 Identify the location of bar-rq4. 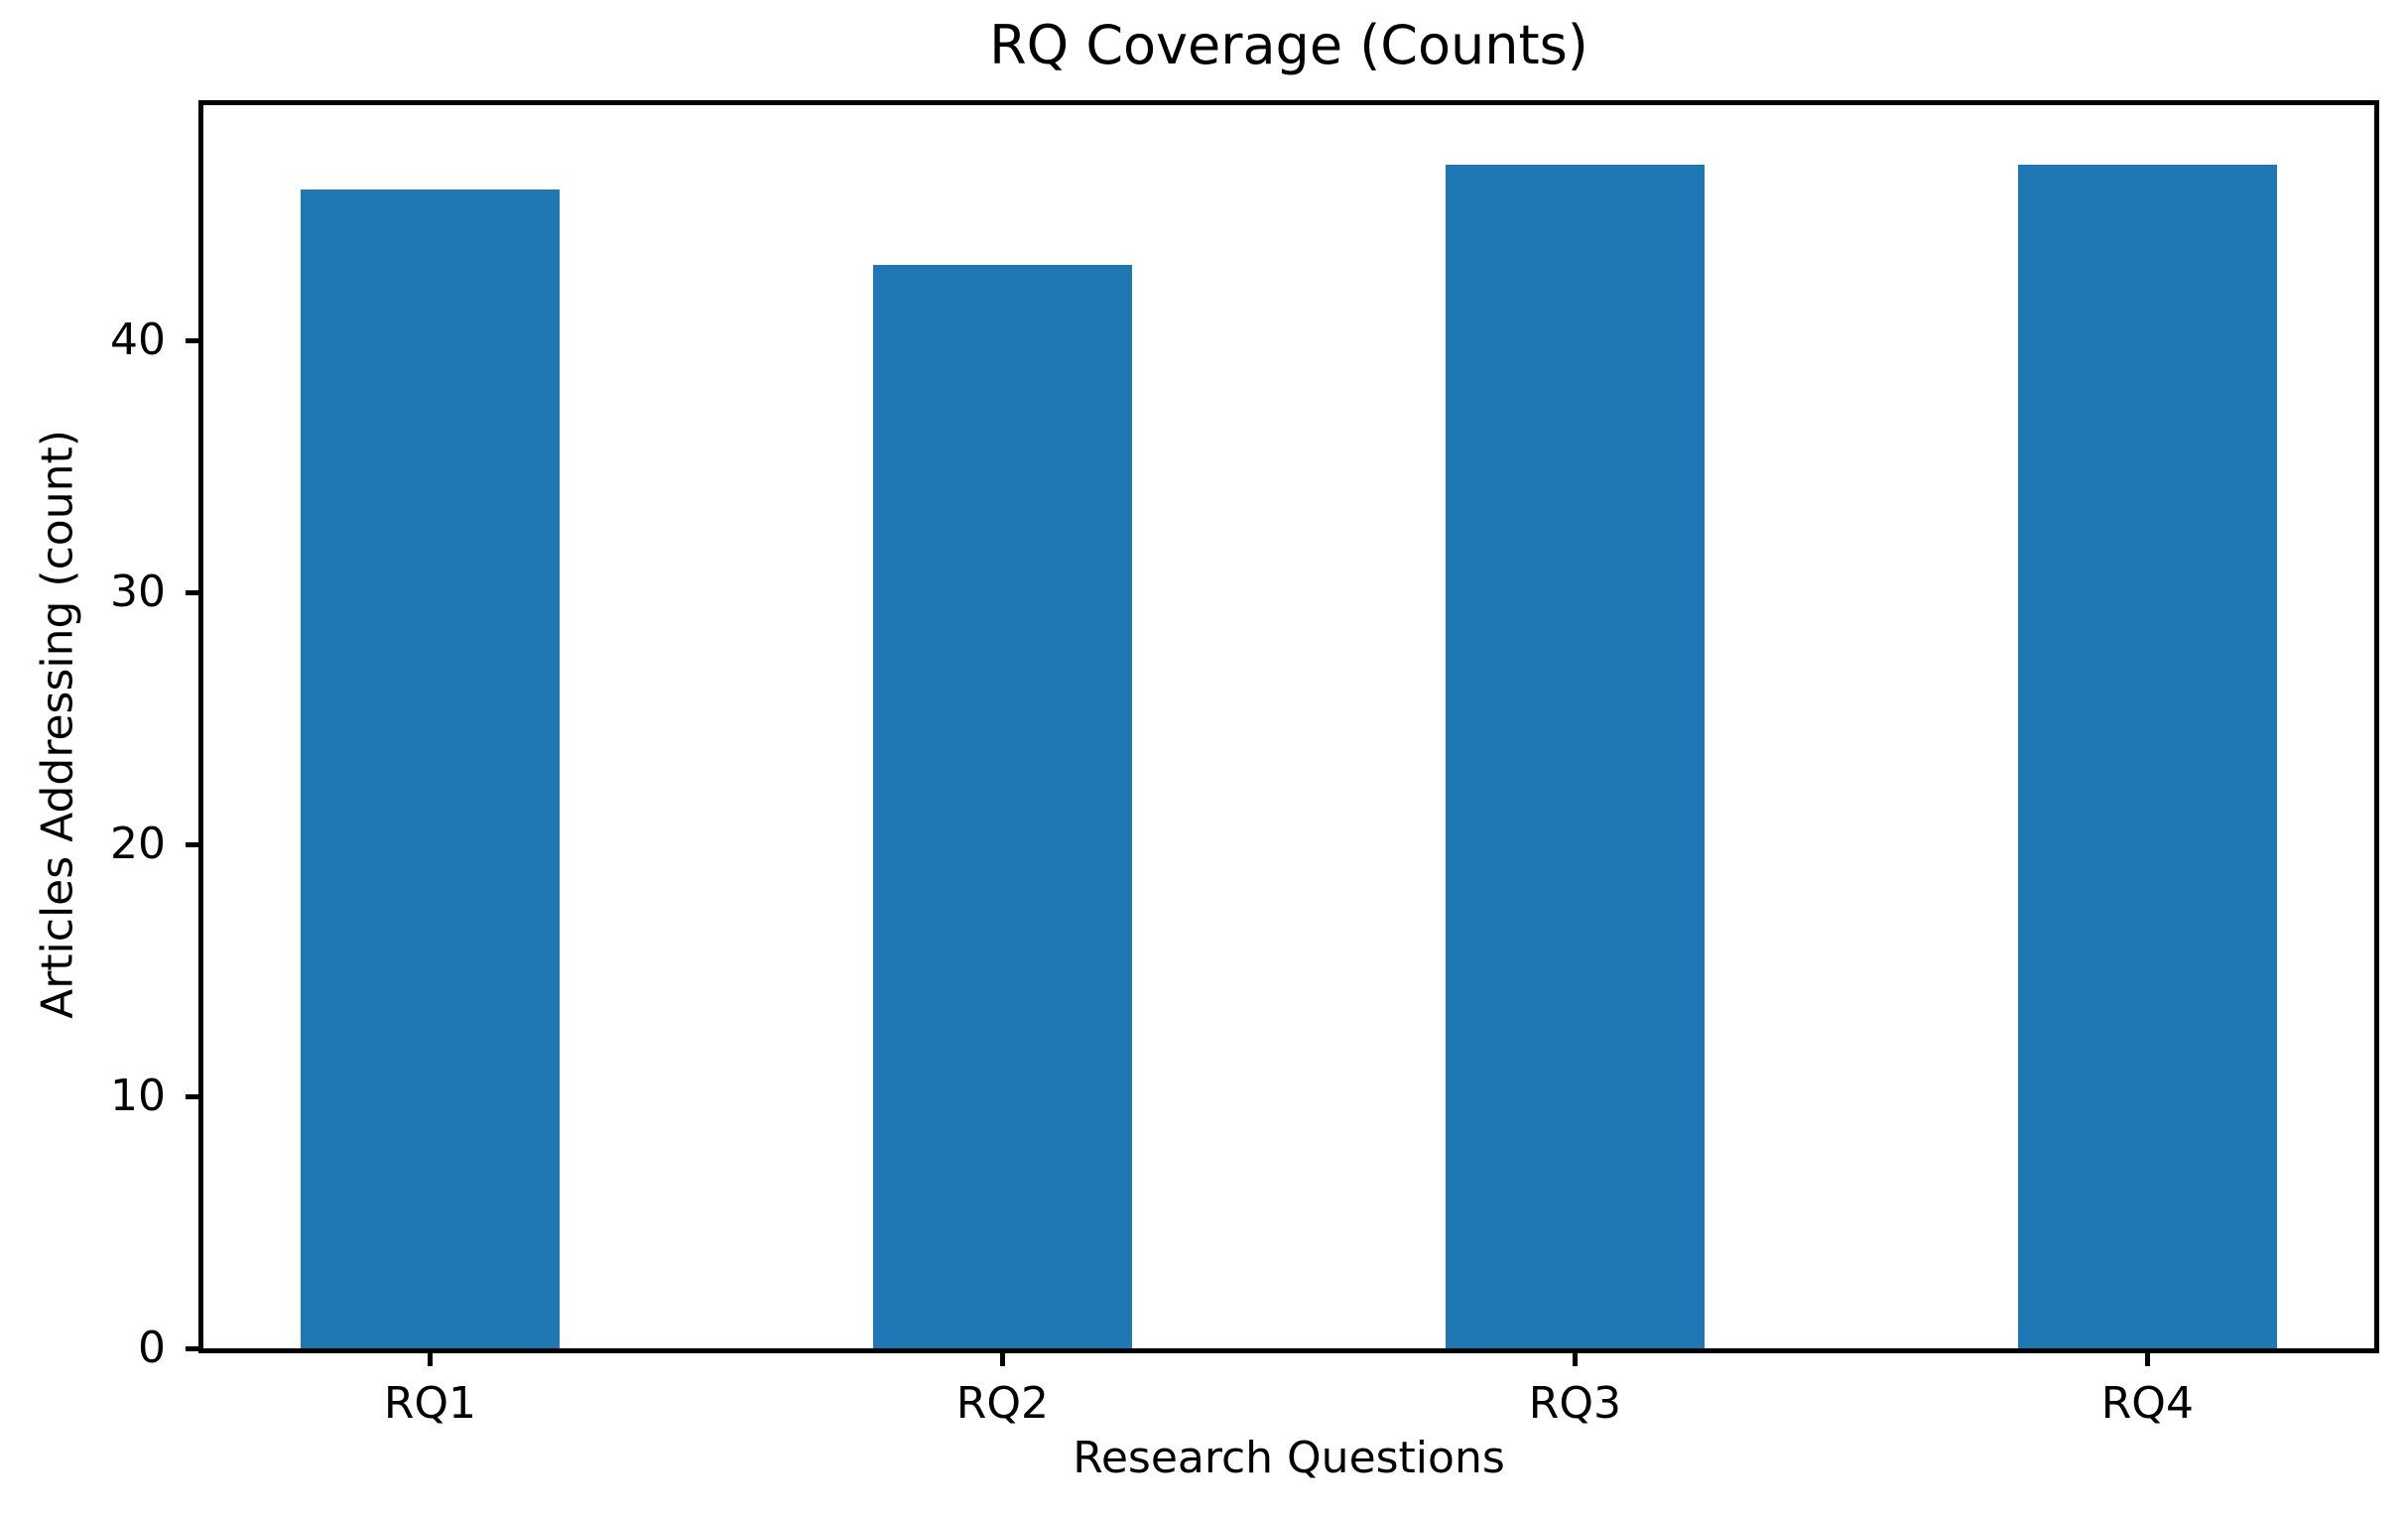
(2147, 756).